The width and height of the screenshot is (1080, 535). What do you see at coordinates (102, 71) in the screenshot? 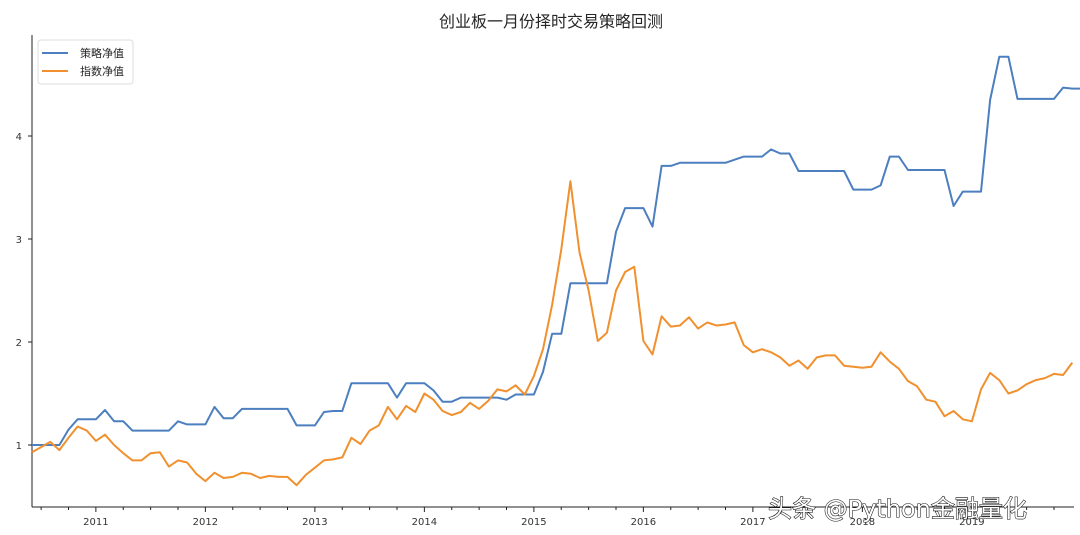
I see `legend-index-label: 指数净值` at bounding box center [102, 71].